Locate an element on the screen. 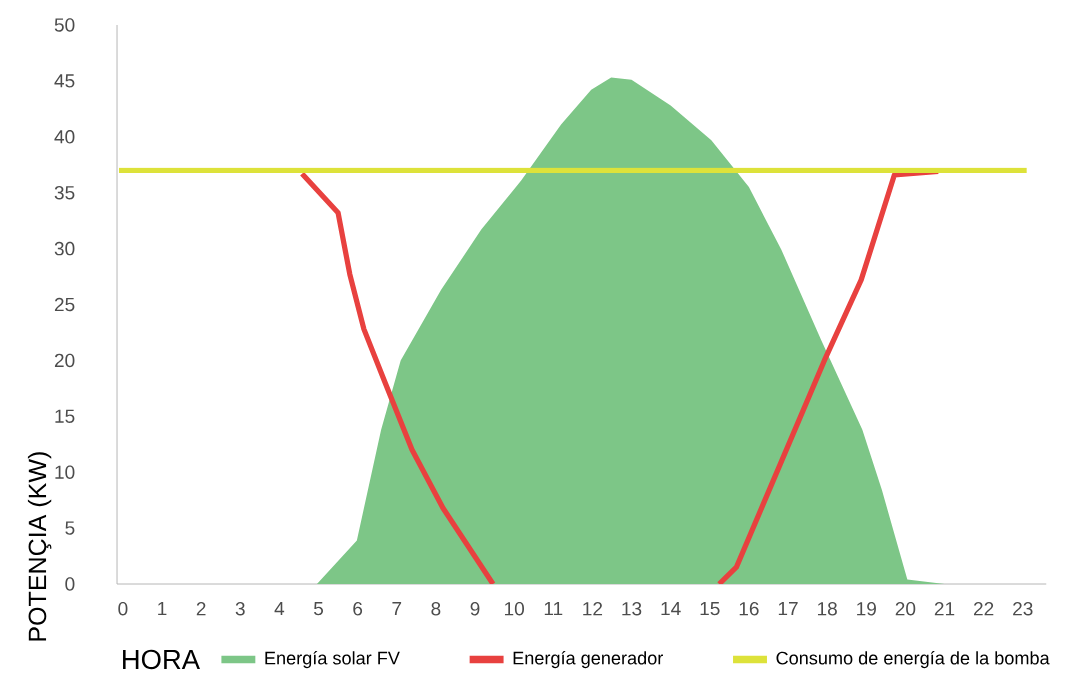  x-tick-label: 18 is located at coordinates (827, 608).